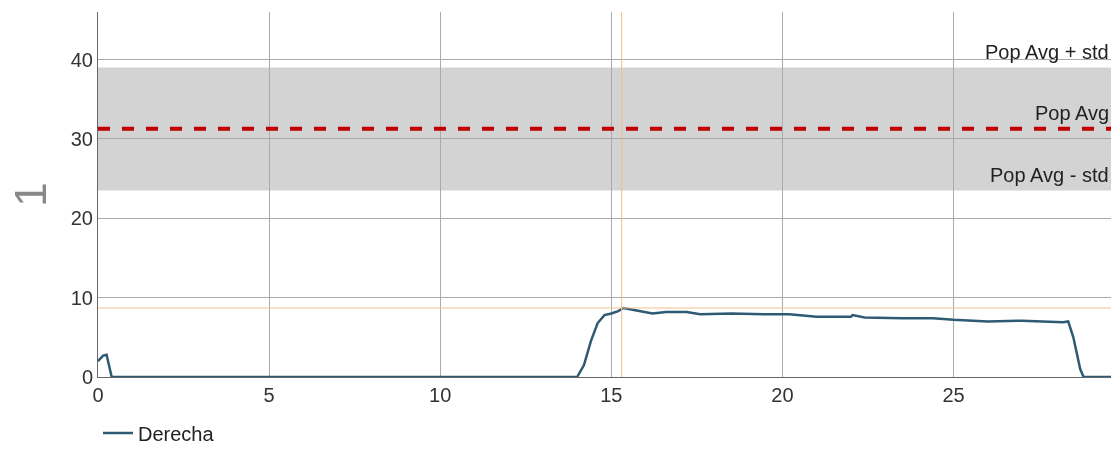  What do you see at coordinates (611, 395) in the screenshot?
I see `x-tick-label: 15` at bounding box center [611, 395].